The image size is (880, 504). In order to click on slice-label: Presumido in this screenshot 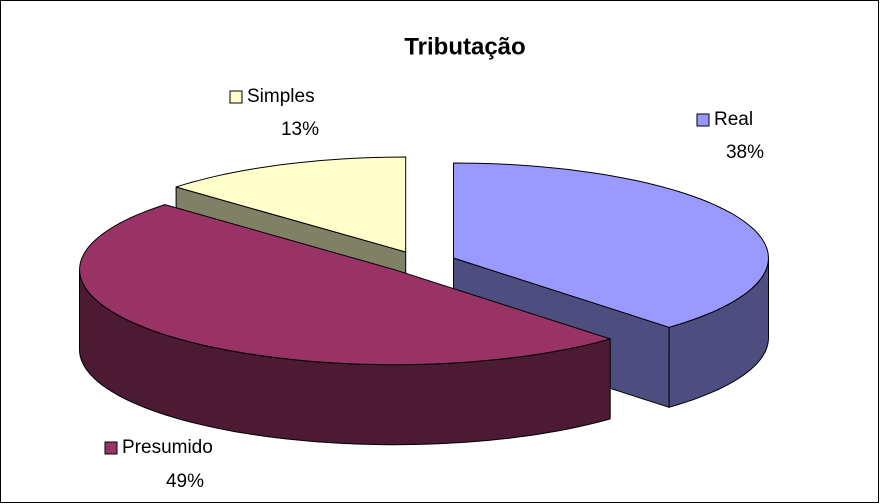, I will do `click(167, 447)`.